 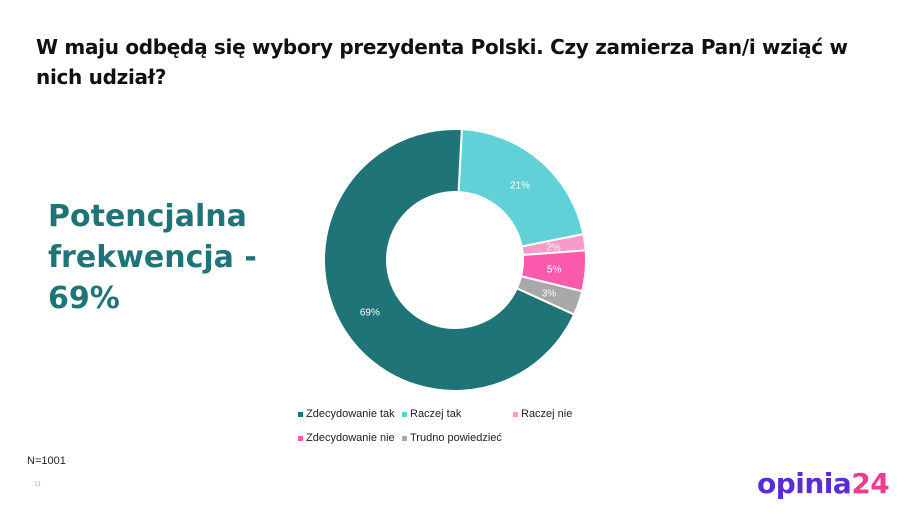 I want to click on donut-slice-label: 2%, so click(x=553, y=247).